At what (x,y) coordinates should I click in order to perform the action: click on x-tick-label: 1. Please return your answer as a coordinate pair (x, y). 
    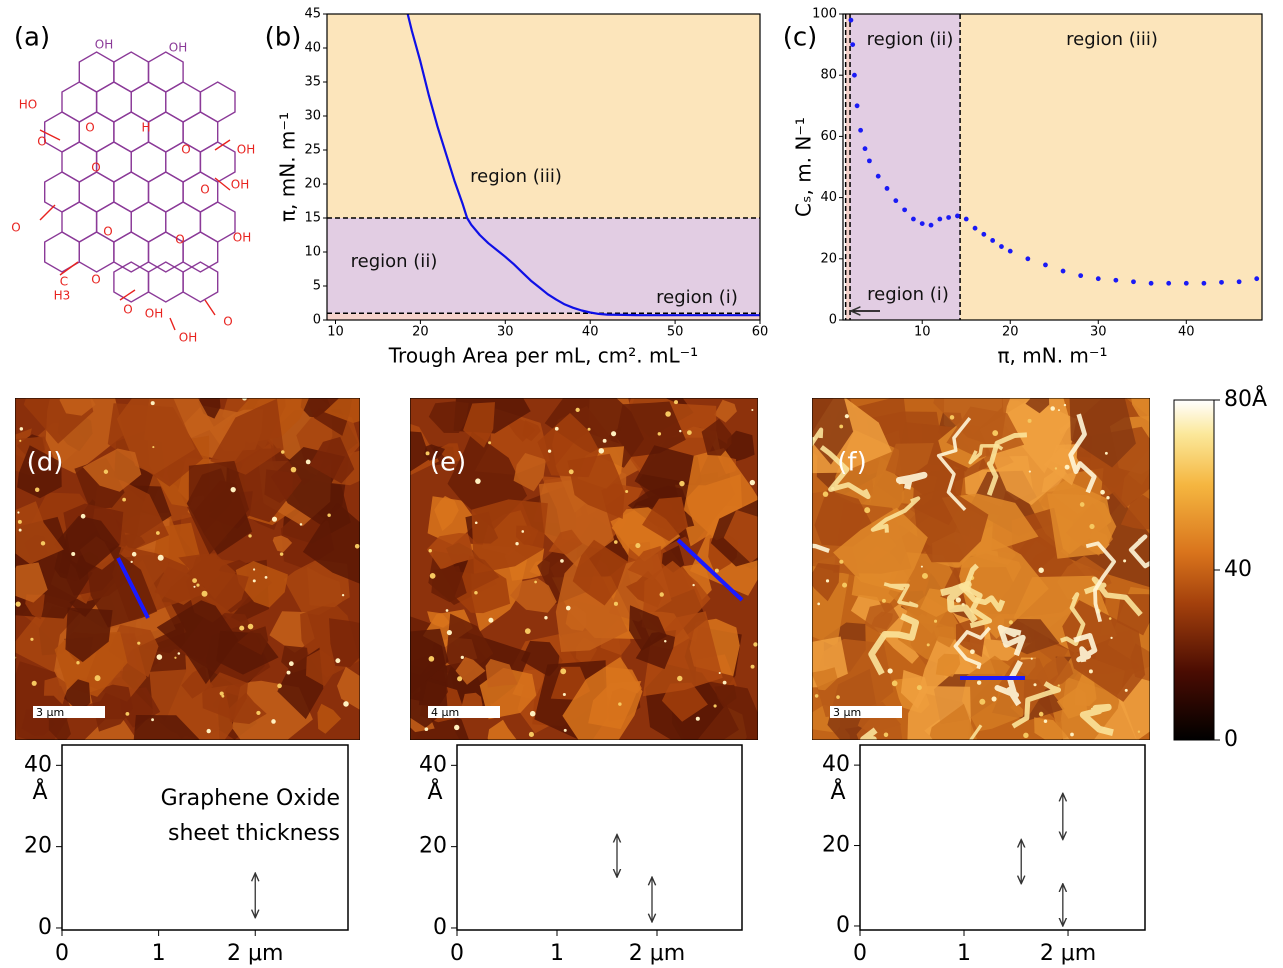
    Looking at the image, I should click on (557, 953).